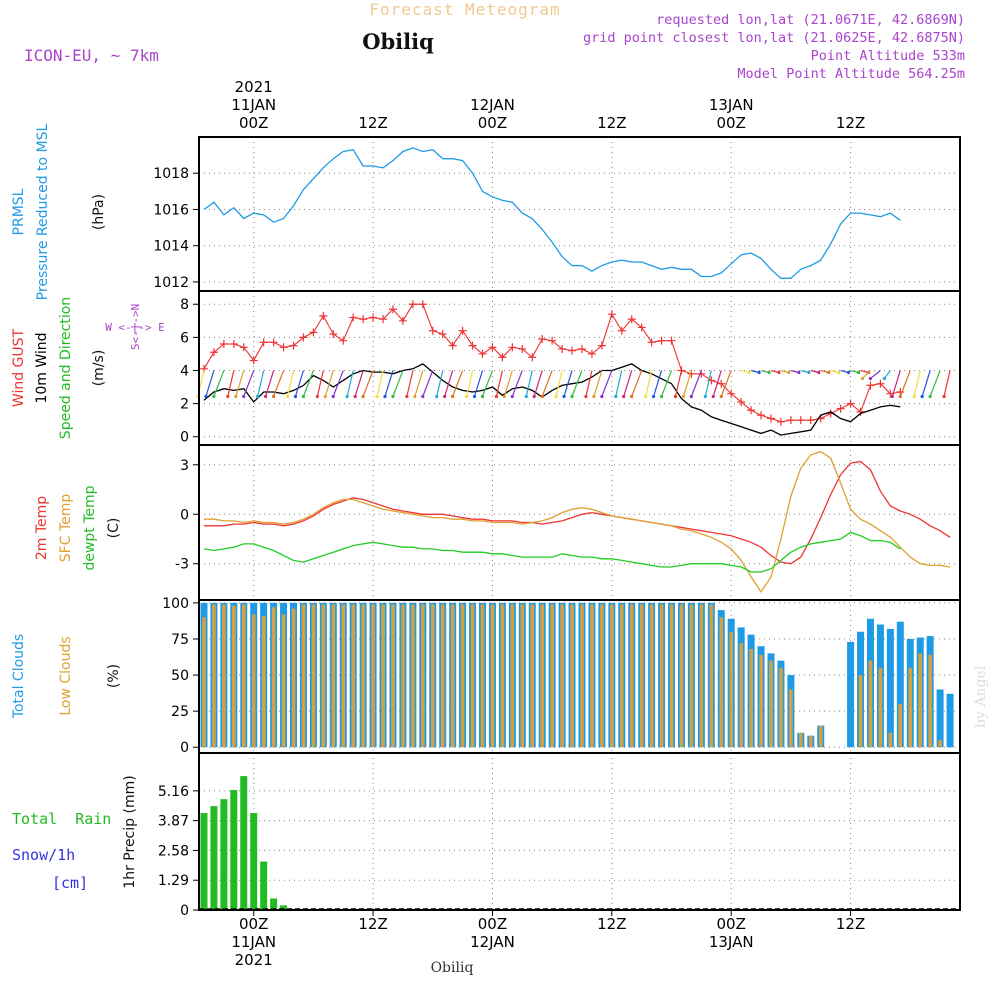  I want to click on bottom-year-label: 2021, so click(254, 960).